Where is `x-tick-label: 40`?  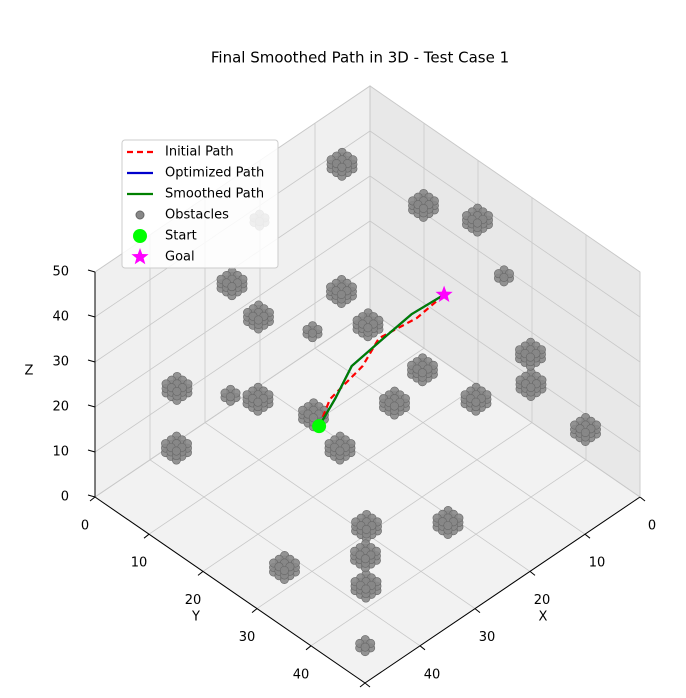 x-tick-label: 40 is located at coordinates (432, 674).